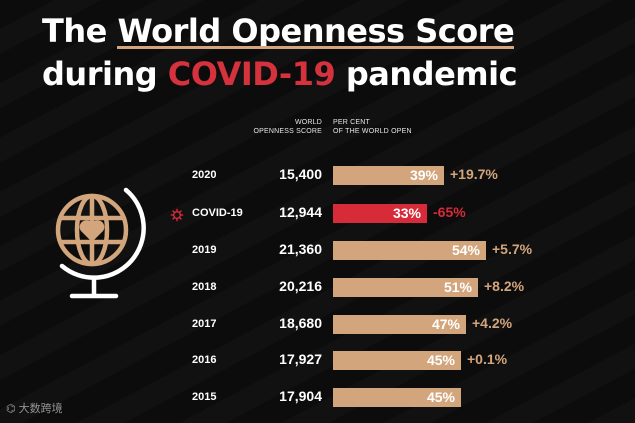 Image resolution: width=635 pixels, height=423 pixels. I want to click on title-line-2: during COVID-19 pandemic, so click(280, 74).